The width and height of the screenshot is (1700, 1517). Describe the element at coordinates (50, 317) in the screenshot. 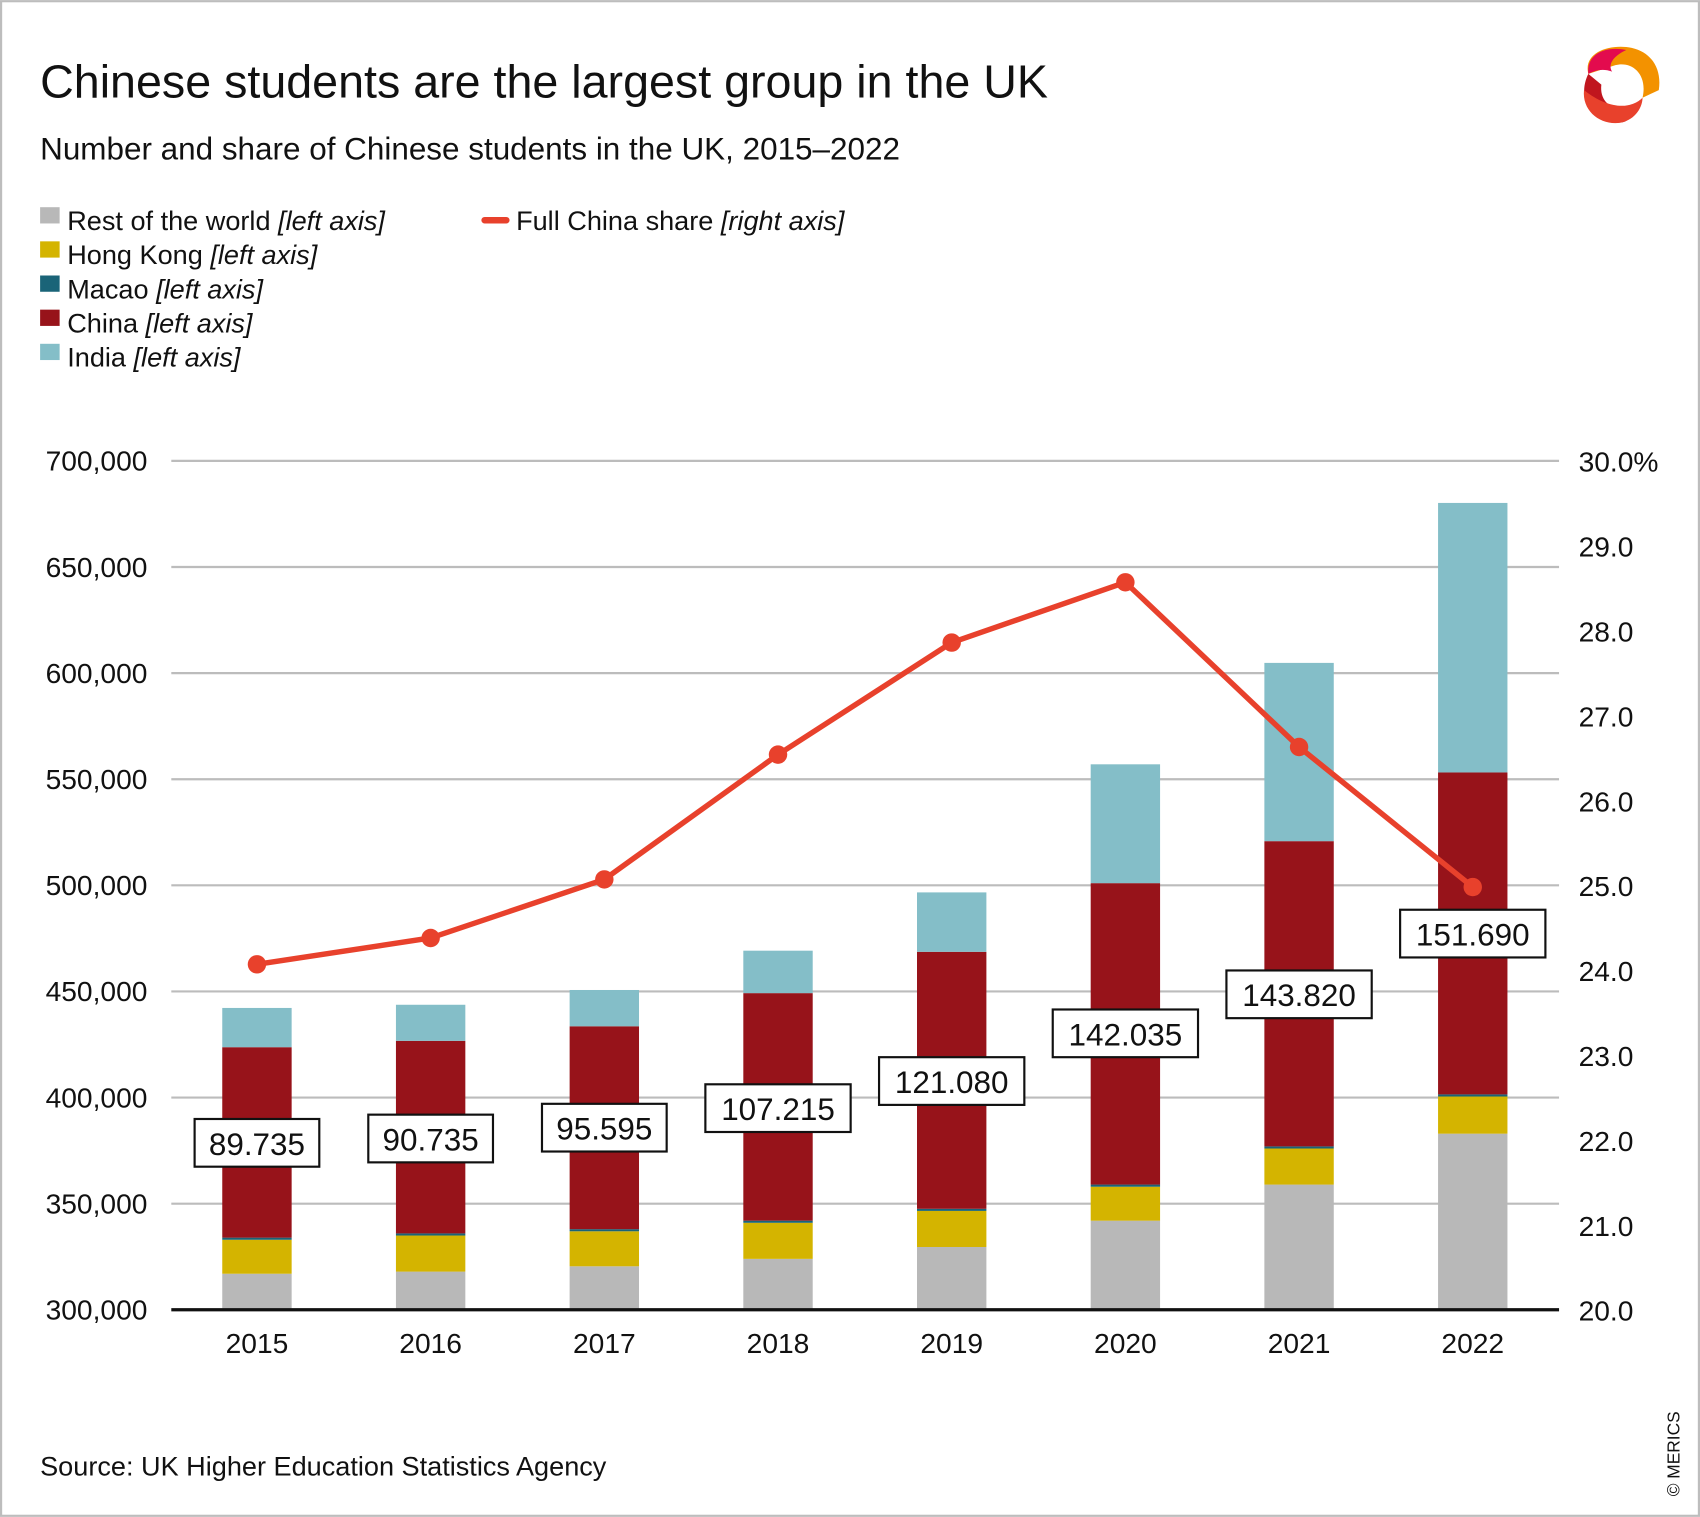

I see `legend-swatch-china` at that location.